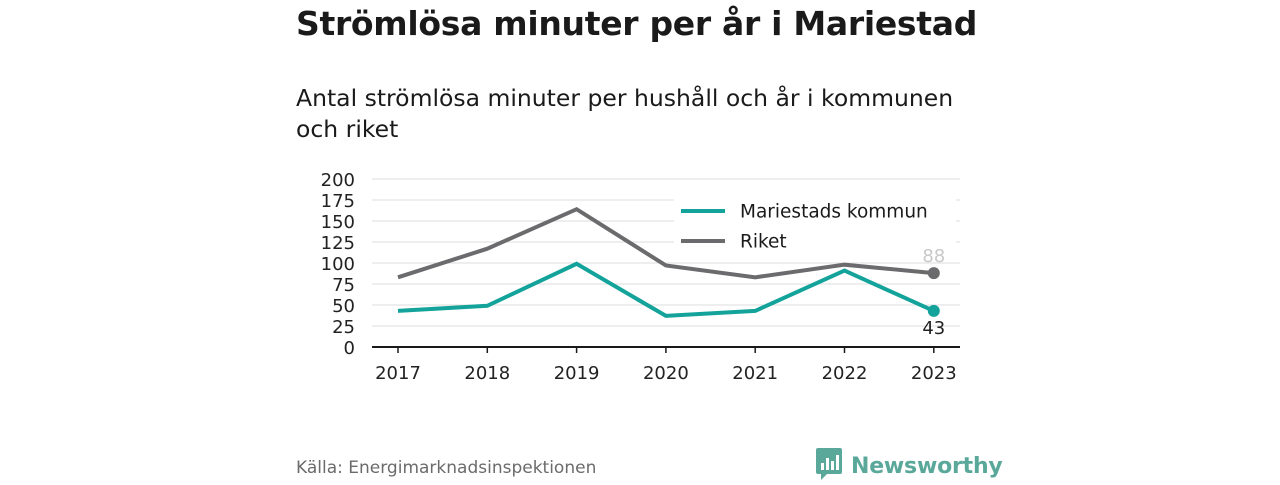 The image size is (1280, 485). What do you see at coordinates (338, 243) in the screenshot?
I see `y-tick-label: 125` at bounding box center [338, 243].